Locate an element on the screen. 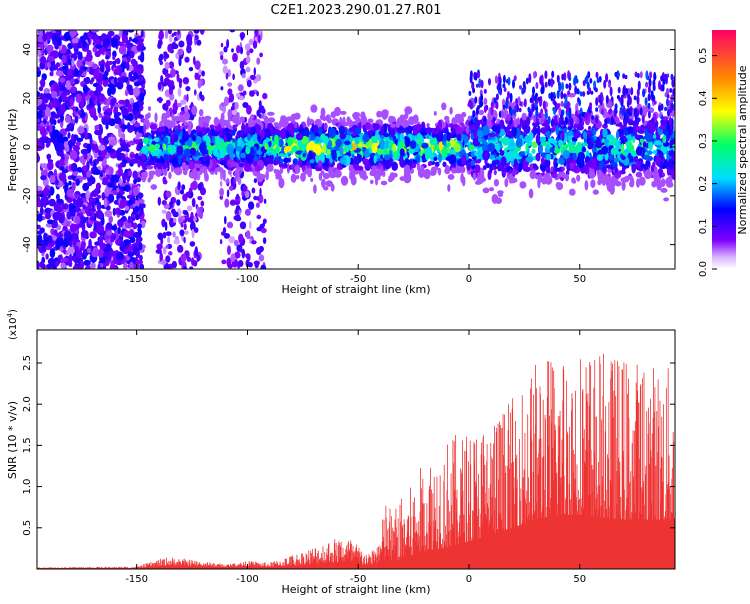 This screenshot has height=604, width=750. x-tick-label: 0 is located at coordinates (469, 279).